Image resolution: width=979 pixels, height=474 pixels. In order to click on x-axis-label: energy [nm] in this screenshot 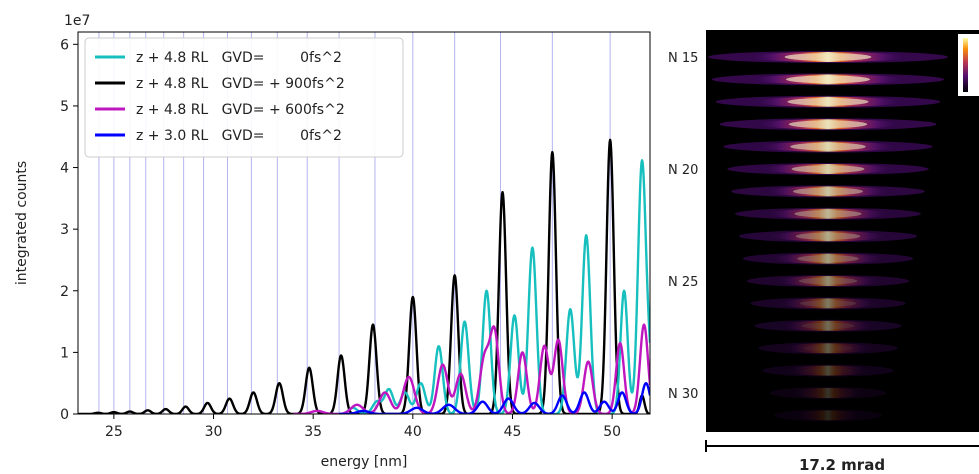, I will do `click(364, 462)`.